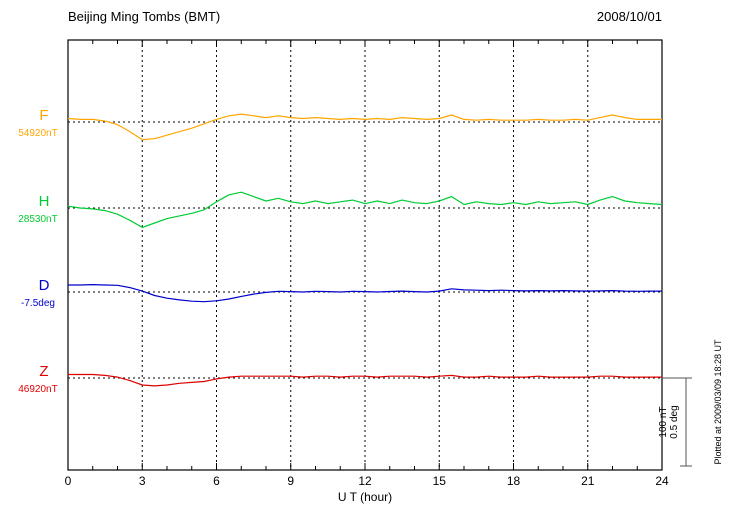 This screenshot has width=730, height=520. Describe the element at coordinates (365, 209) in the screenshot. I see `trace-H` at that location.